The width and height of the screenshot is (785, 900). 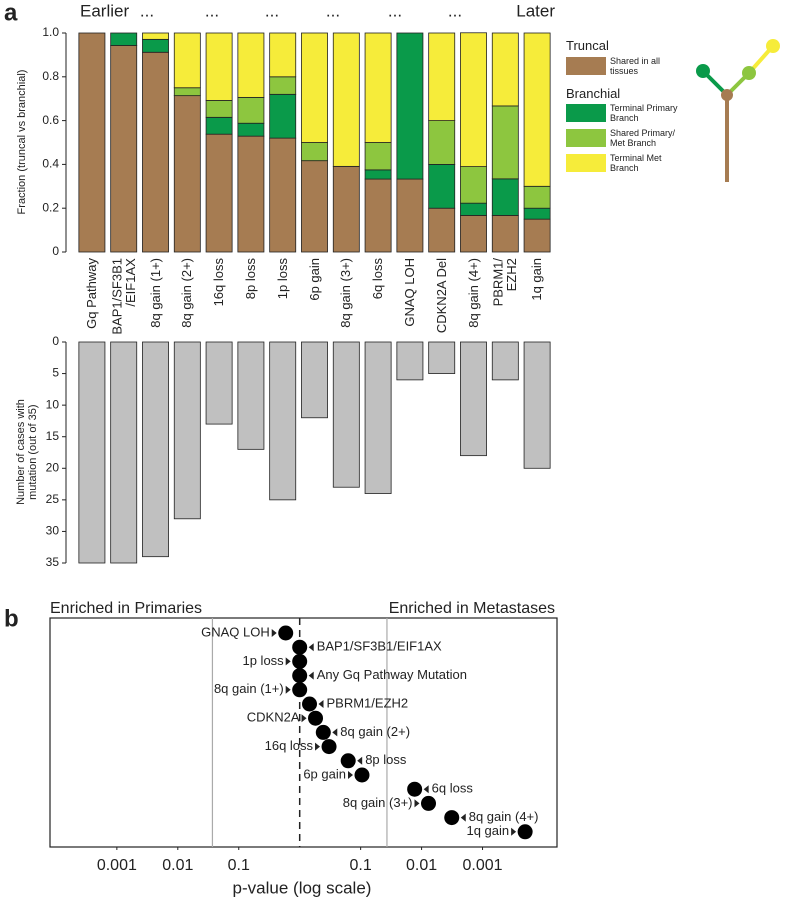 What do you see at coordinates (53, 531) in the screenshot?
I see `y-tick-label: 30` at bounding box center [53, 531].